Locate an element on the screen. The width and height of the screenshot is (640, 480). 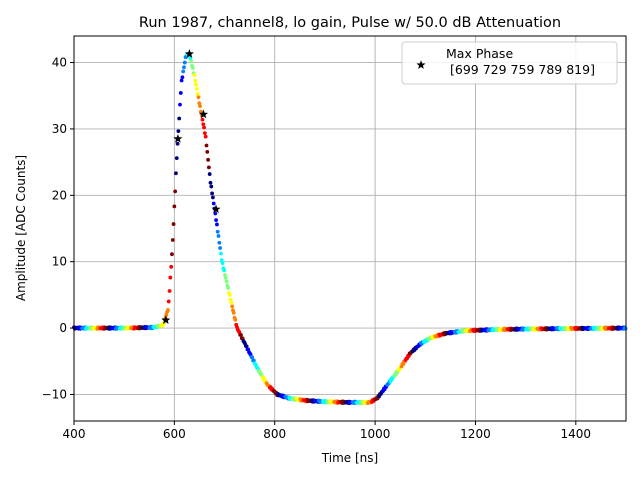
x-tick-label: 1400 is located at coordinates (576, 434).